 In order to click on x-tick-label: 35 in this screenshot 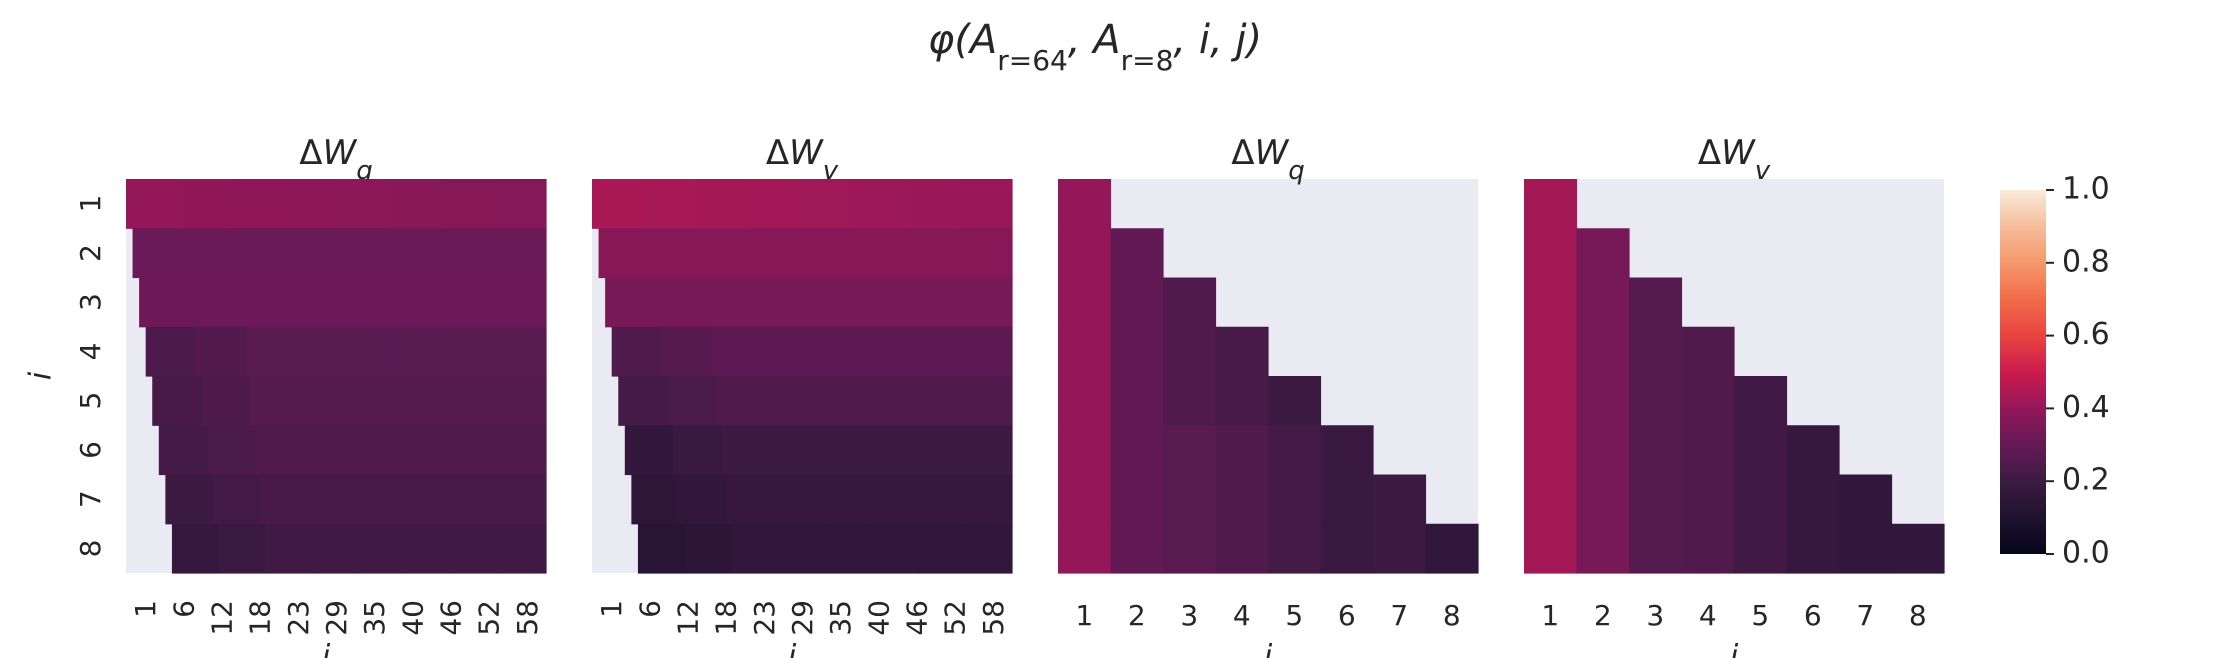, I will do `click(374, 618)`.